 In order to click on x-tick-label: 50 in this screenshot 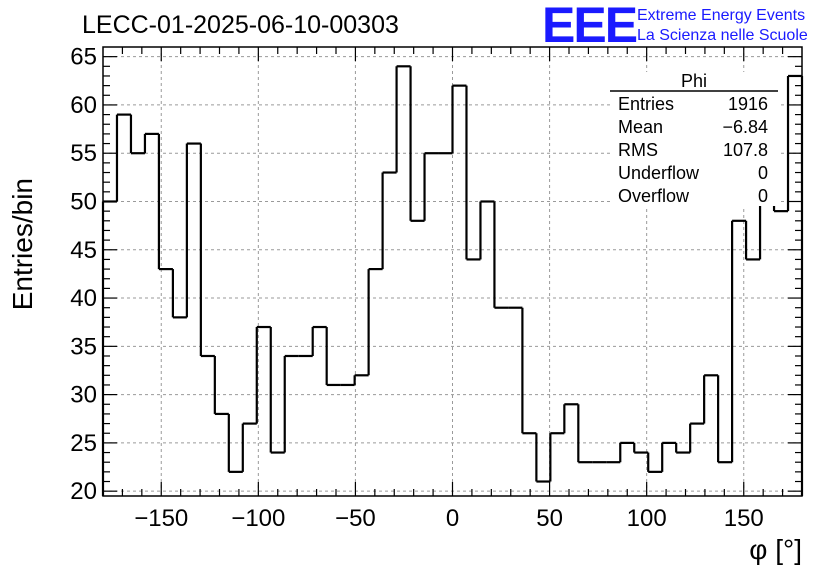, I will do `click(549, 518)`.